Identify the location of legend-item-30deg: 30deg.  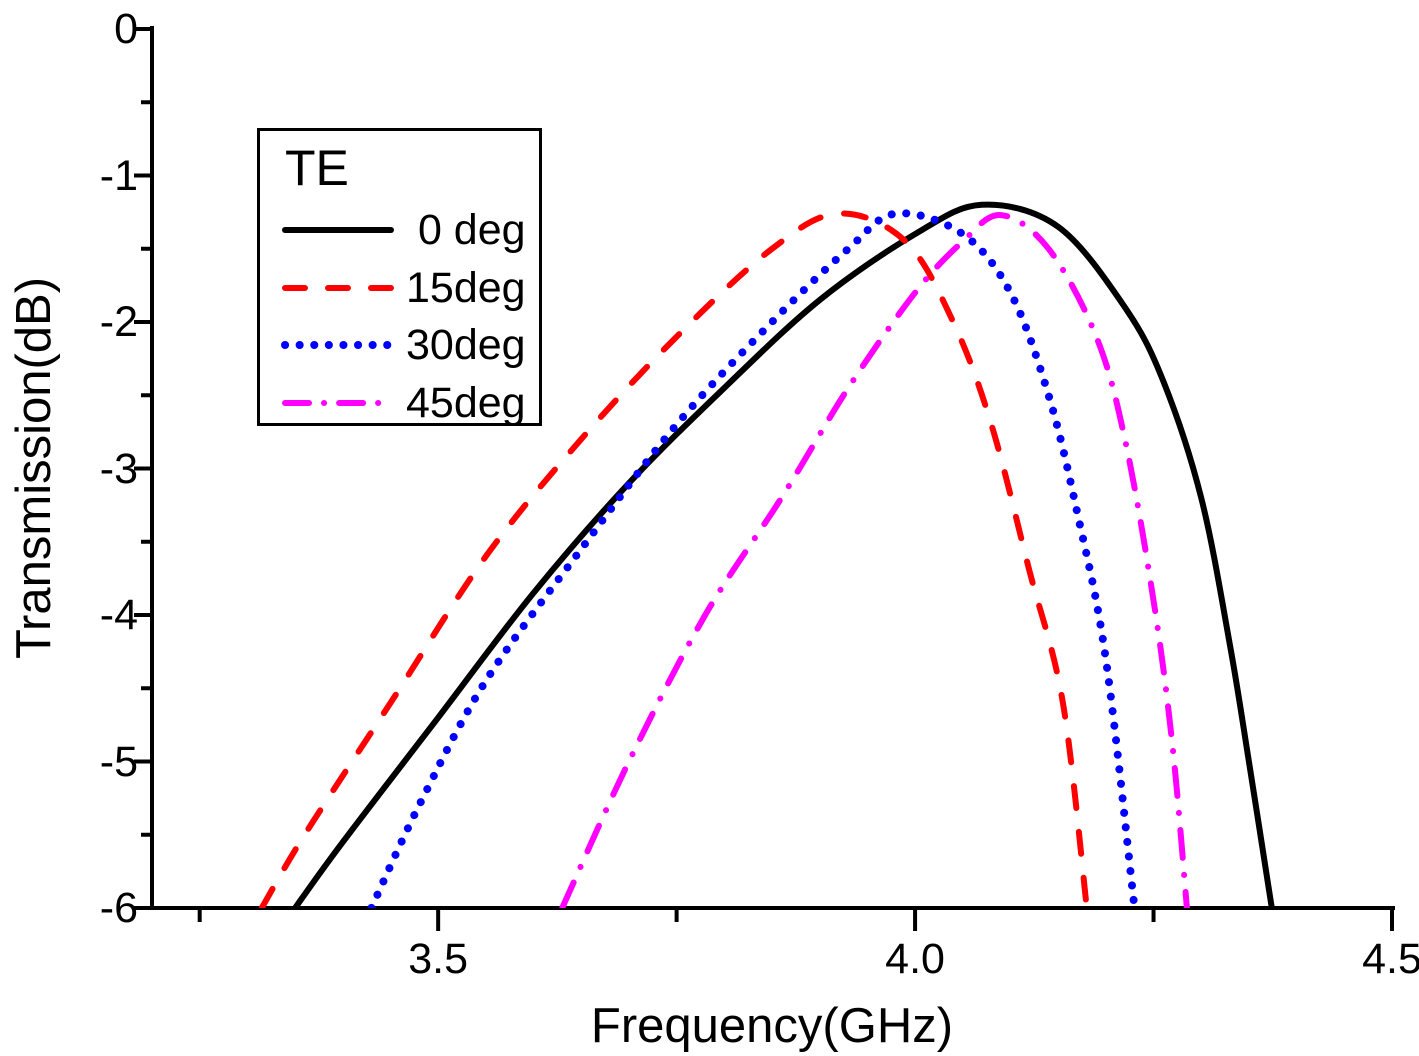
(407, 345).